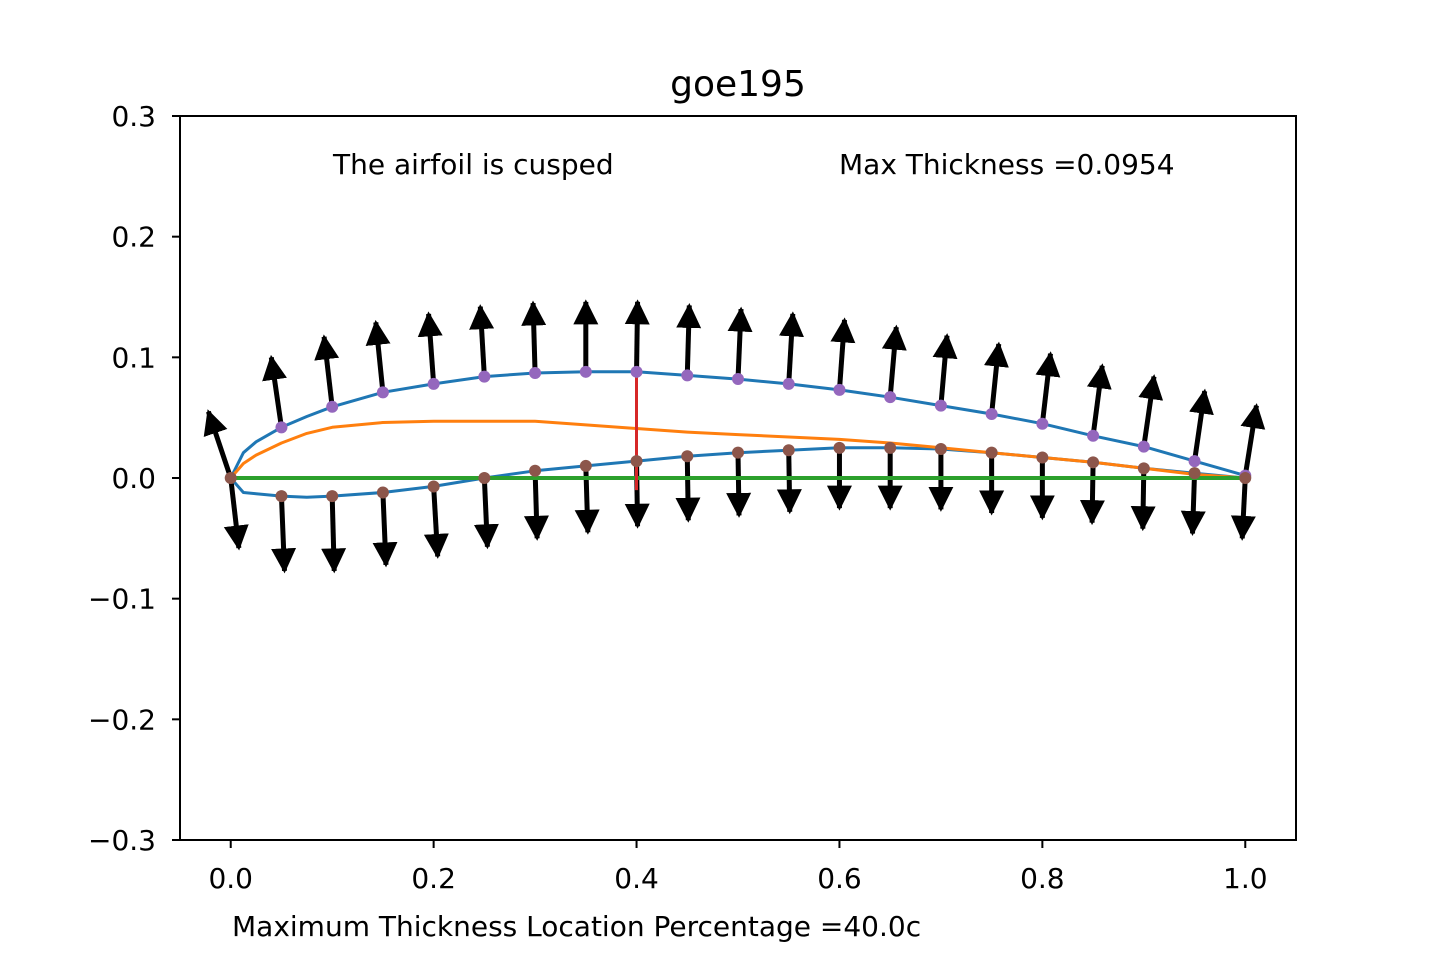 This screenshot has height=965, width=1440. I want to click on camber-line, so click(737, 449).